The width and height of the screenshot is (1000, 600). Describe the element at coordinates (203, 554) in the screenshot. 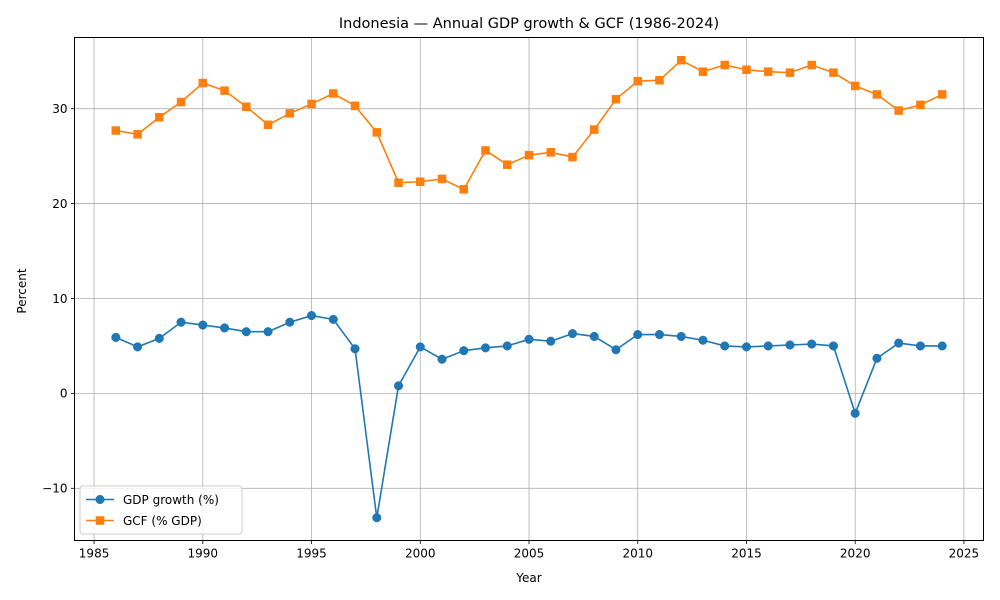

I see `x-tick-label: 1990` at that location.